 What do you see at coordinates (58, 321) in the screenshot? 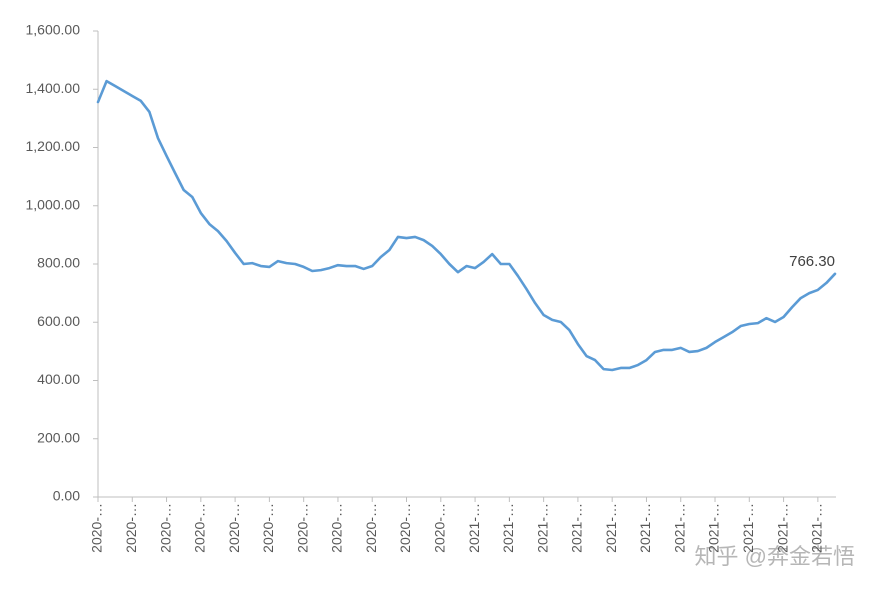
I see `y-tick-label: 600.00` at bounding box center [58, 321].